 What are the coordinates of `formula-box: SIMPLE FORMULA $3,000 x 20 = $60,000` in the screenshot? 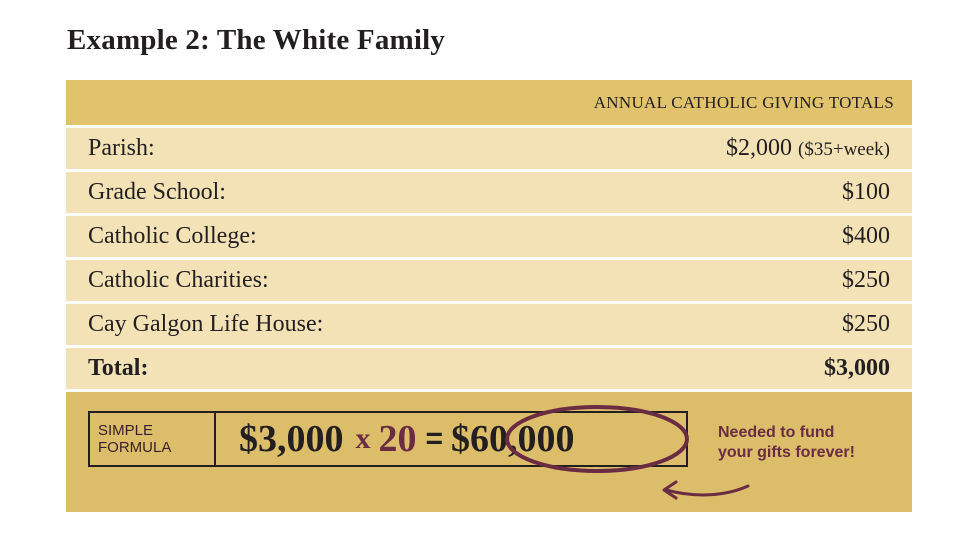 It's located at (388, 439).